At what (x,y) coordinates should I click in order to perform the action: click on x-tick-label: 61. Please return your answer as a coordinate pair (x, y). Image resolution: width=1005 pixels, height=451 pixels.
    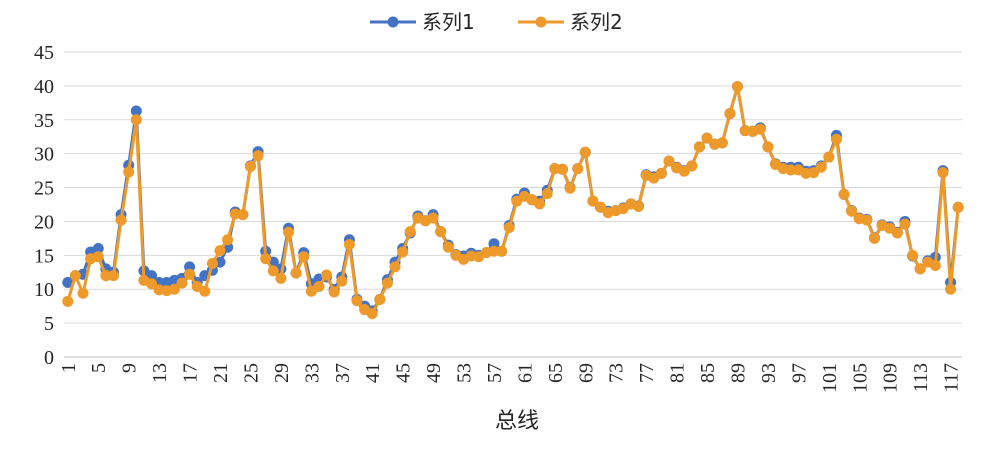
    Looking at the image, I should click on (525, 373).